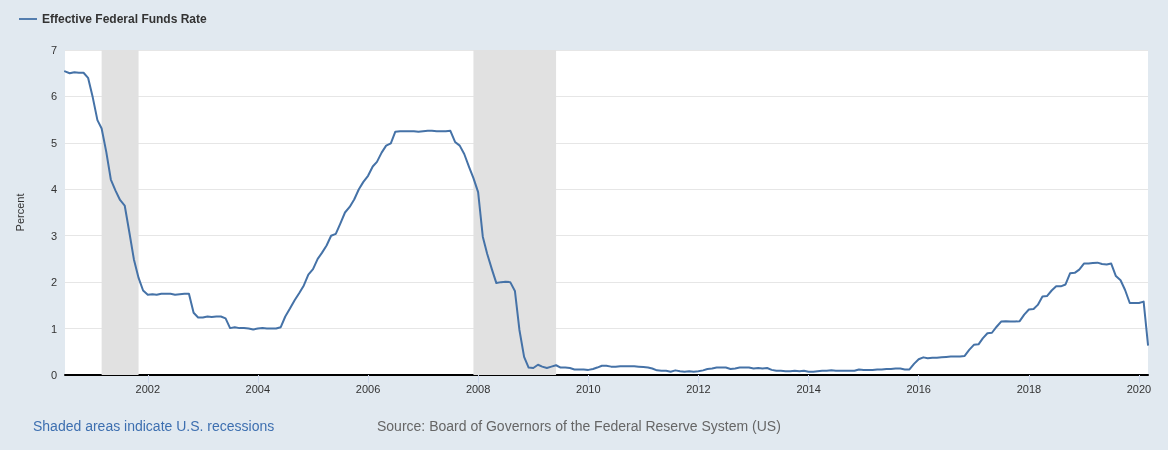  Describe the element at coordinates (19, 212) in the screenshot. I see `y-axis-title: Percent` at that location.